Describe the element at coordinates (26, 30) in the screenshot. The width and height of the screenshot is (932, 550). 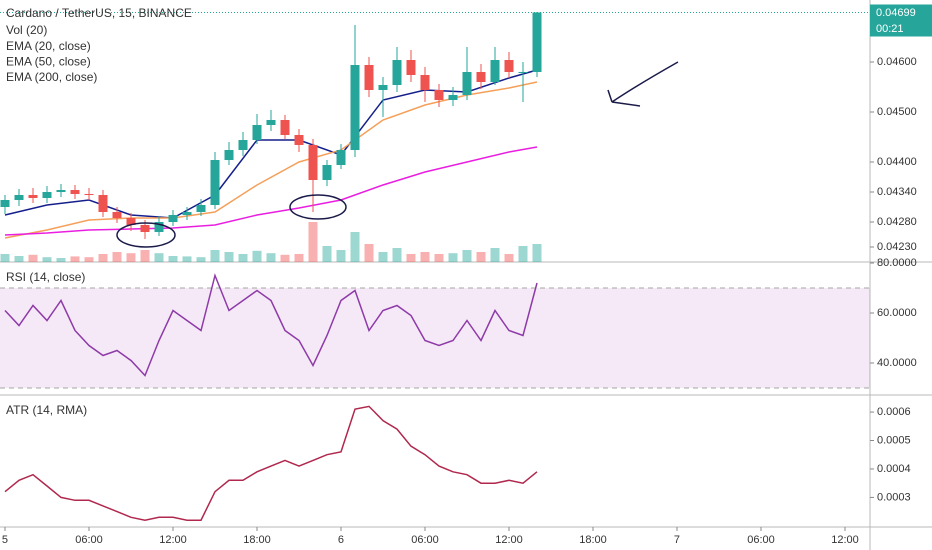
I see `legend-entry: Vol (20)` at that location.